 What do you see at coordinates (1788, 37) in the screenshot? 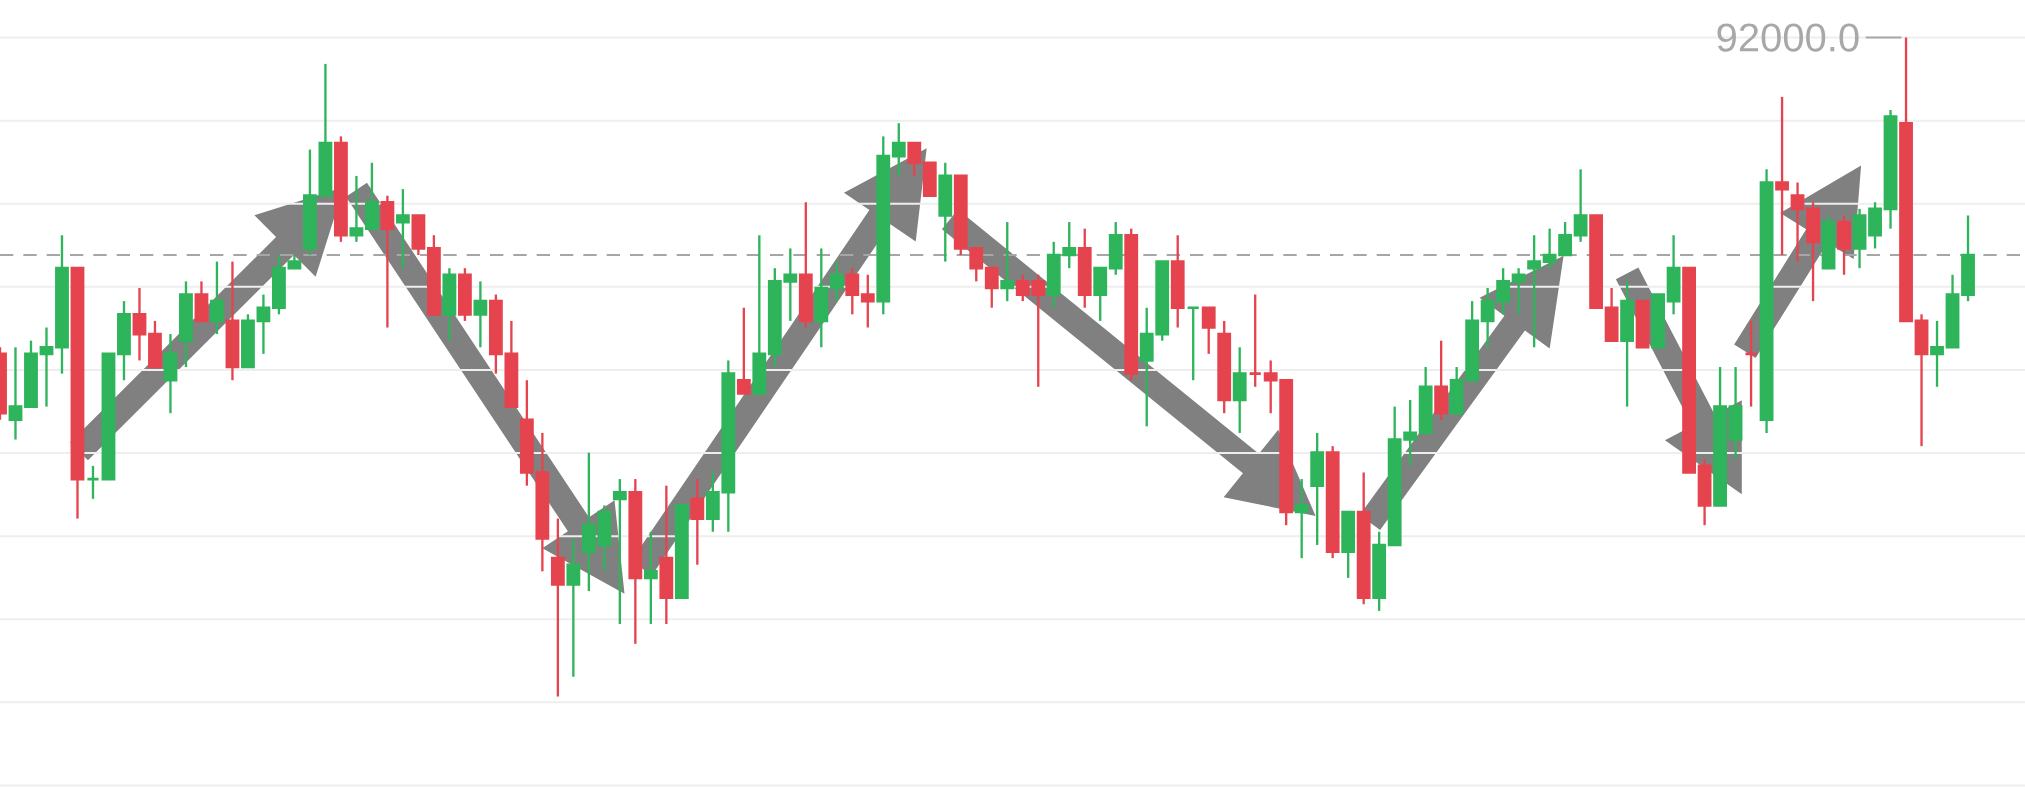
I see `annotation: 92000.0` at bounding box center [1788, 37].